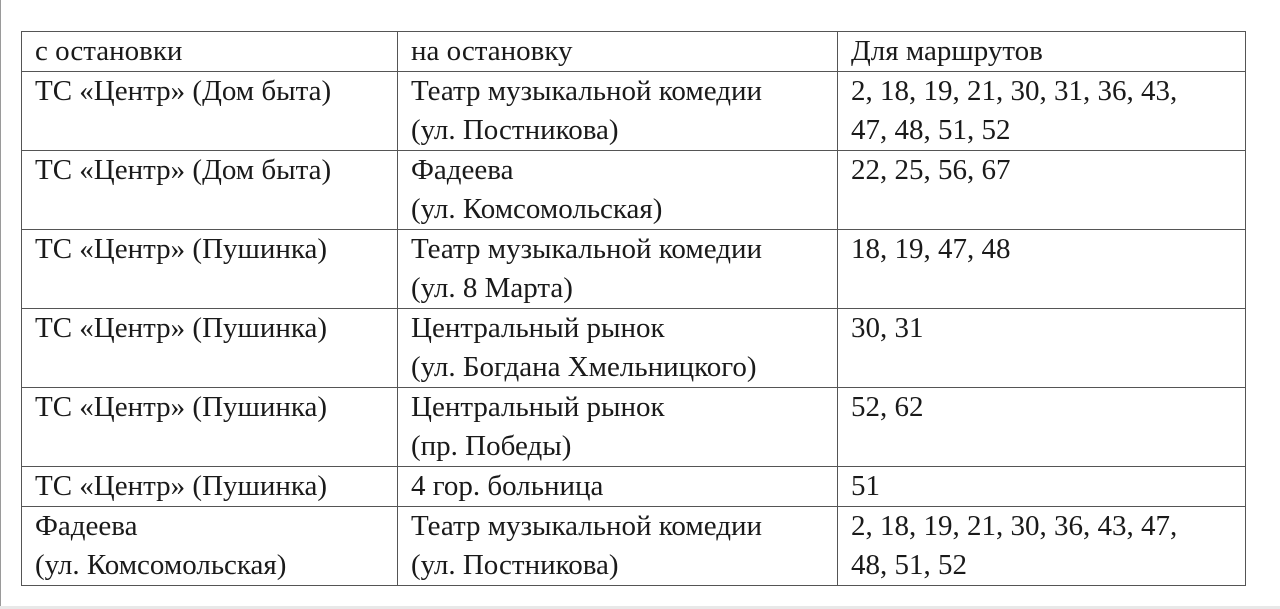  I want to click on header-to-stop: на остановку, so click(617, 51).